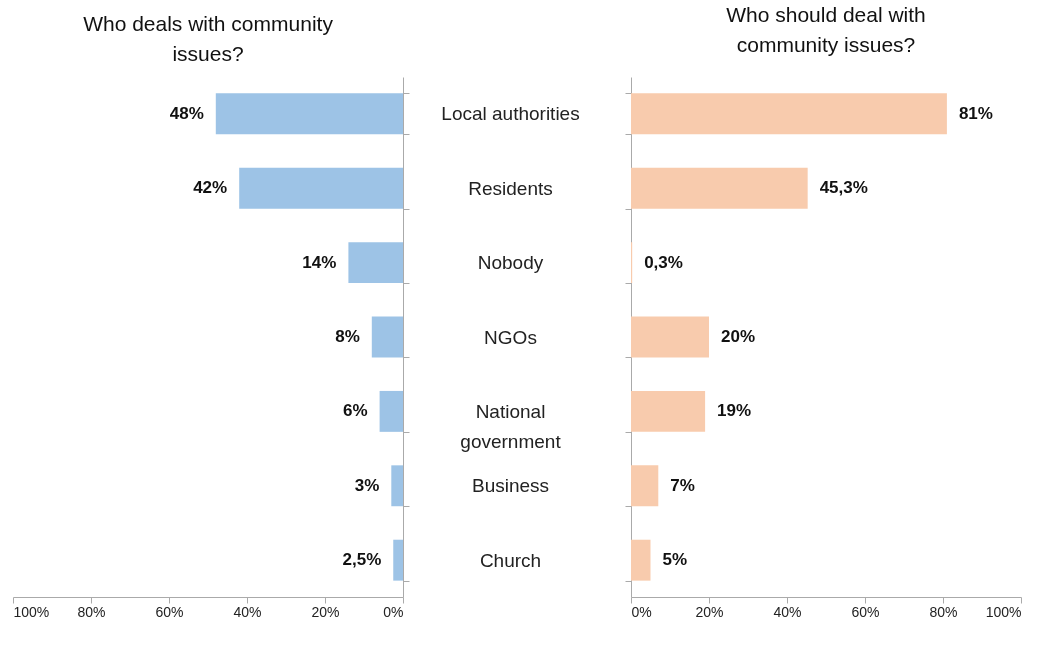  Describe the element at coordinates (510, 263) in the screenshot. I see `y-tick-label: Nobody` at that location.